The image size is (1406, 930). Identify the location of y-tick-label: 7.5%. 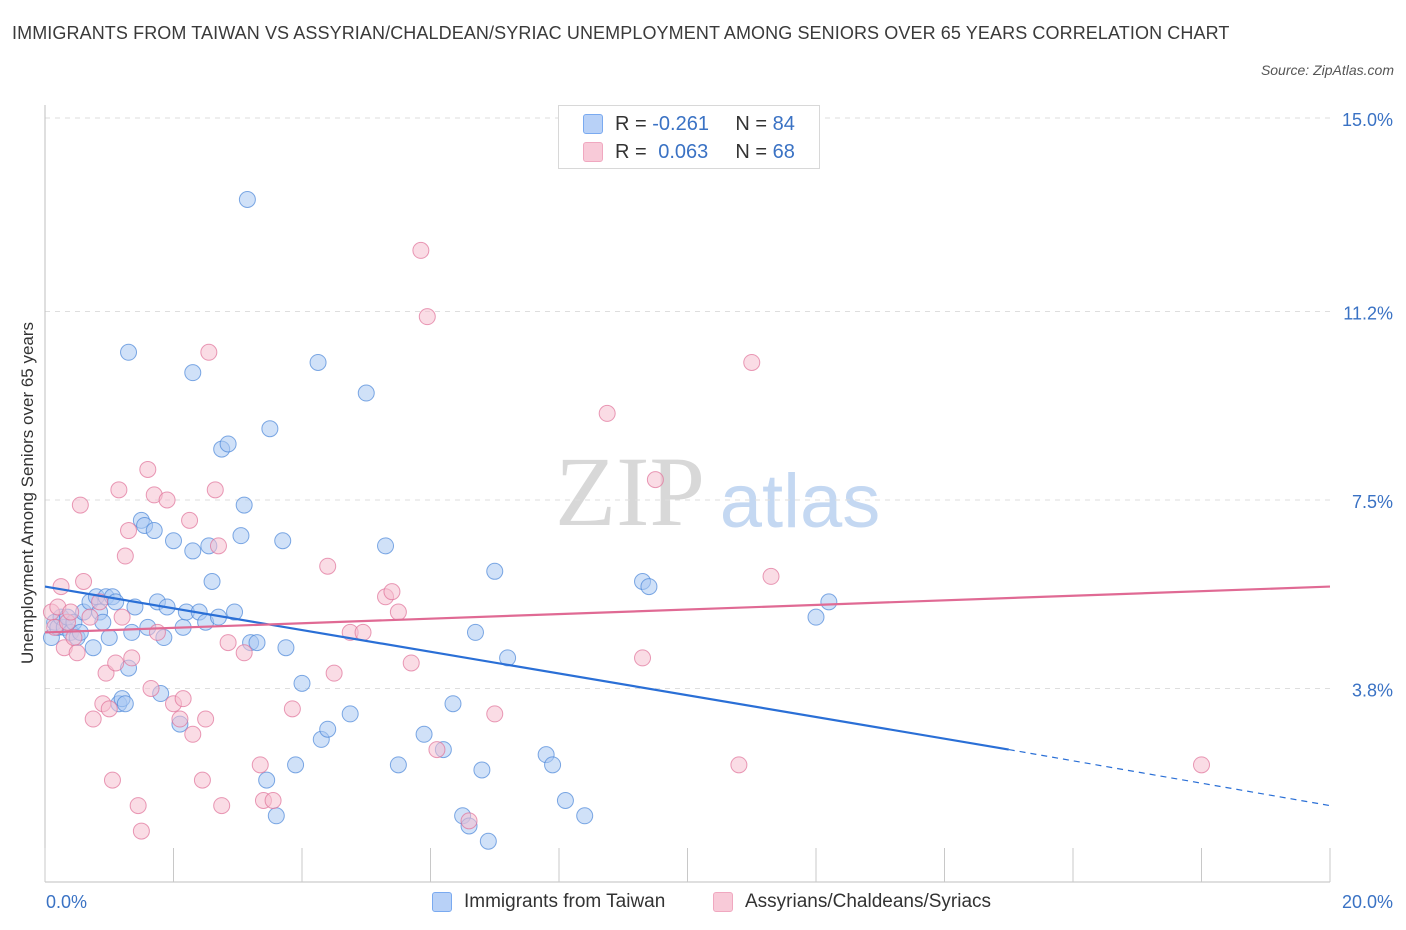
(1372, 502).